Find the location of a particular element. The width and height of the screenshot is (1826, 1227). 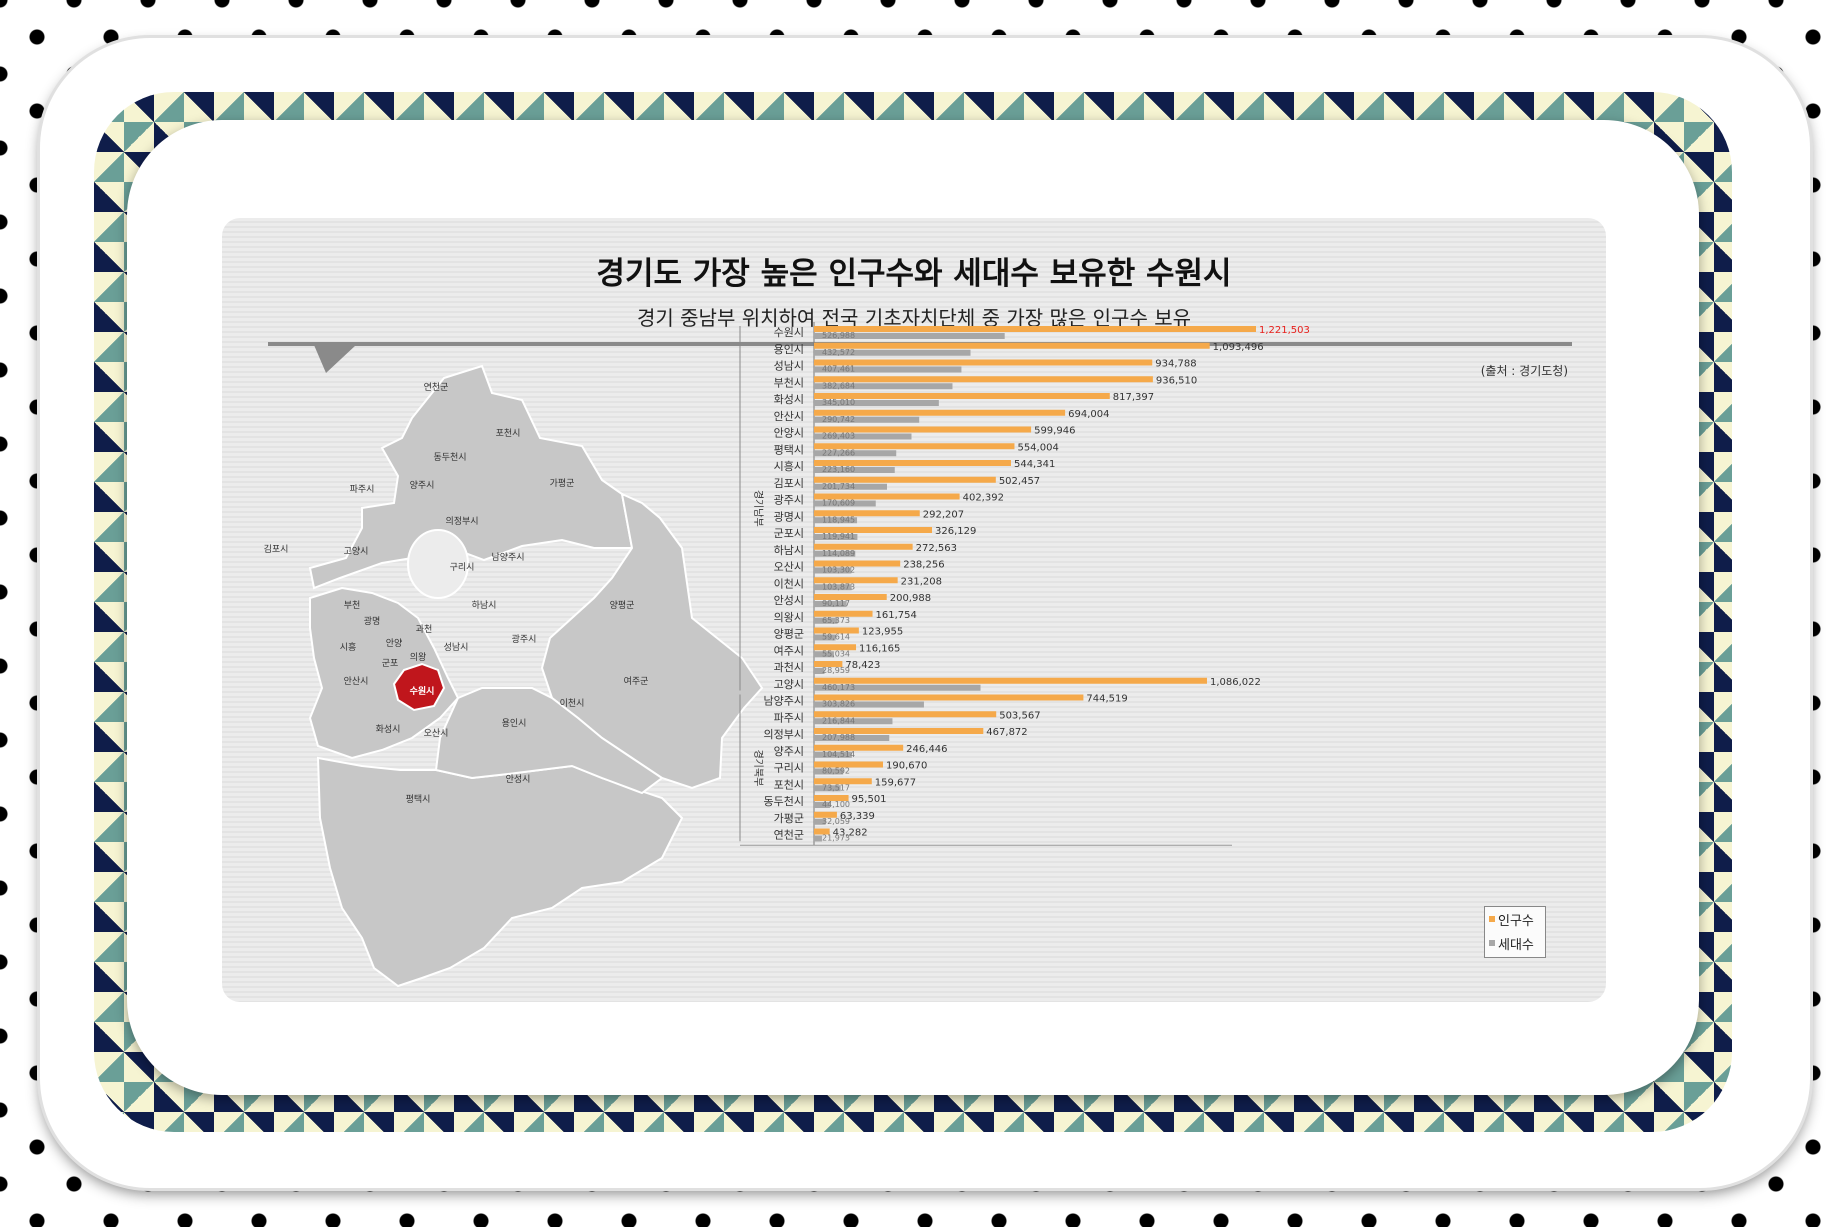

value-label-households: 103,302 is located at coordinates (838, 570).